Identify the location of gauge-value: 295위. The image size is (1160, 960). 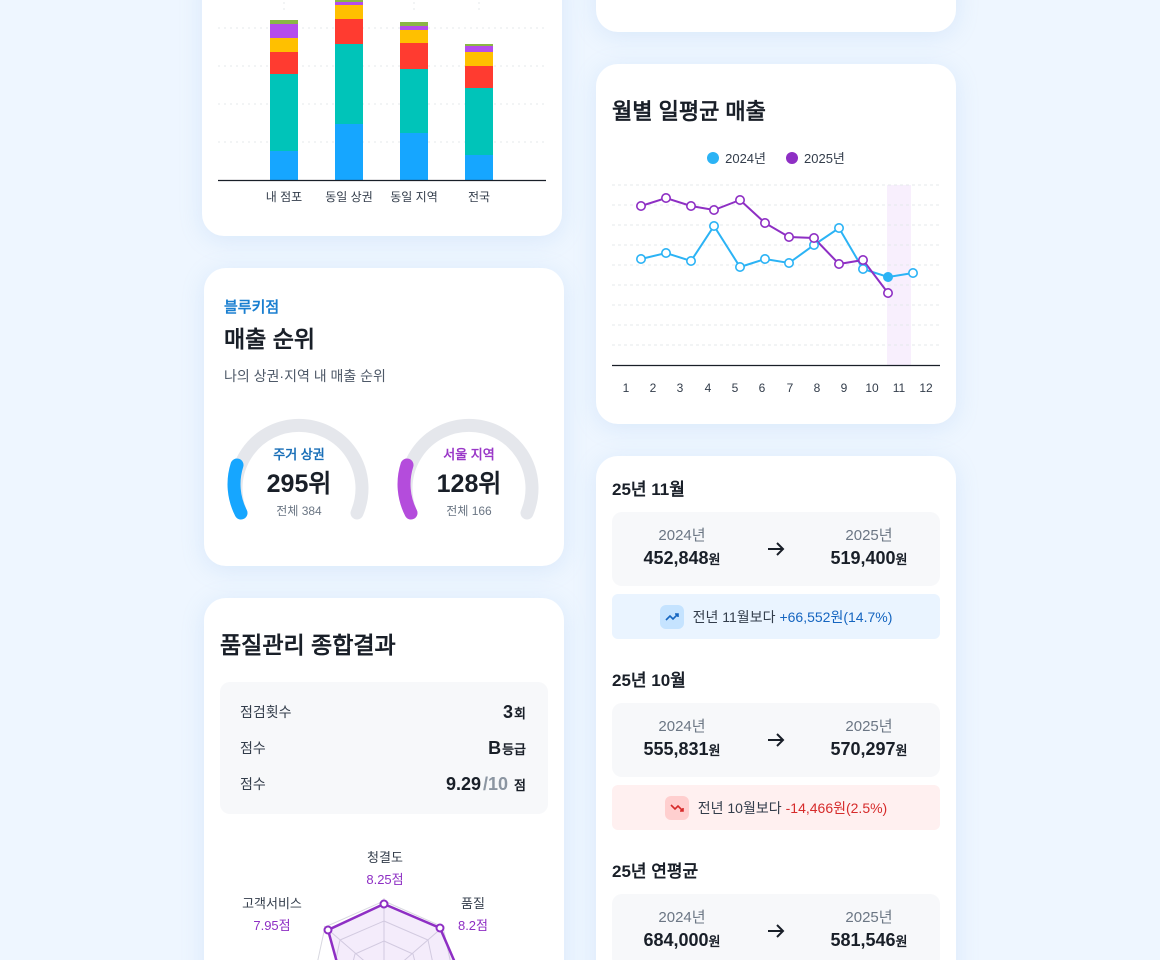
(299, 484).